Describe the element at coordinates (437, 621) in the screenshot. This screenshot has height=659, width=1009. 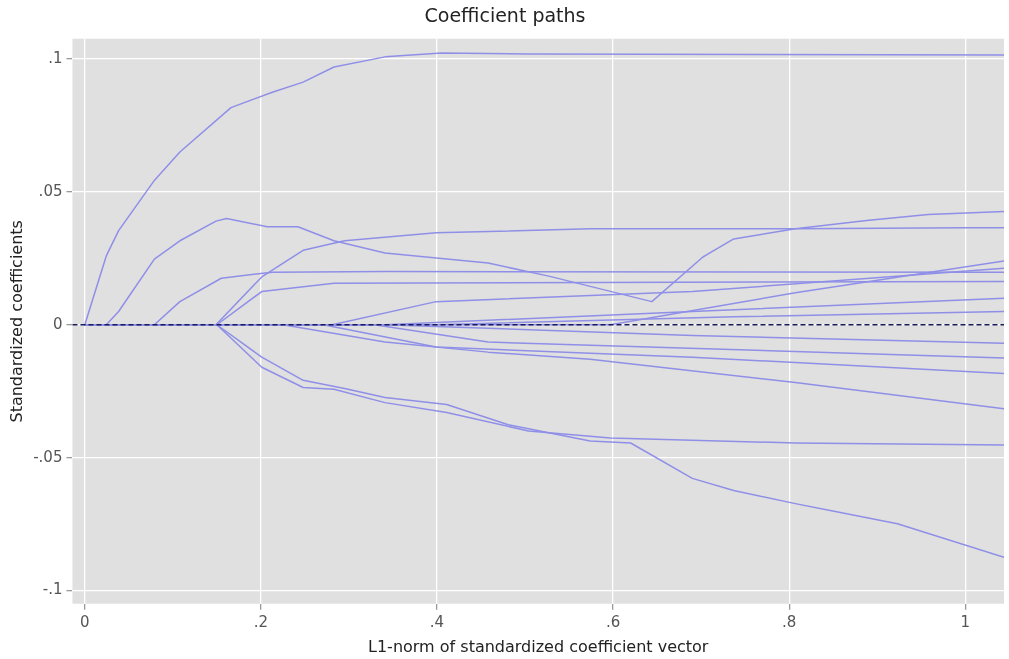
I see `x-tick-label: .4` at that location.